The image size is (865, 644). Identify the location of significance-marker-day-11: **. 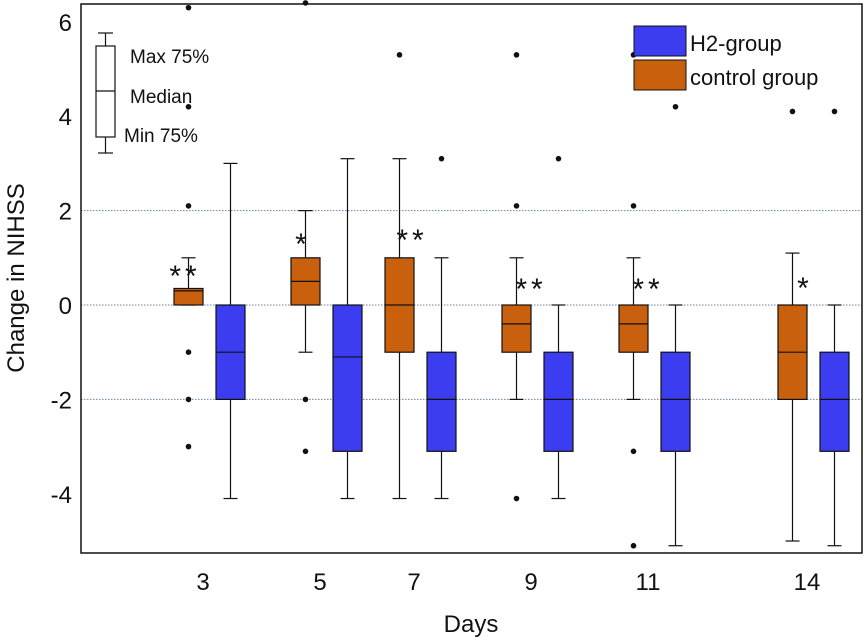
(647, 289).